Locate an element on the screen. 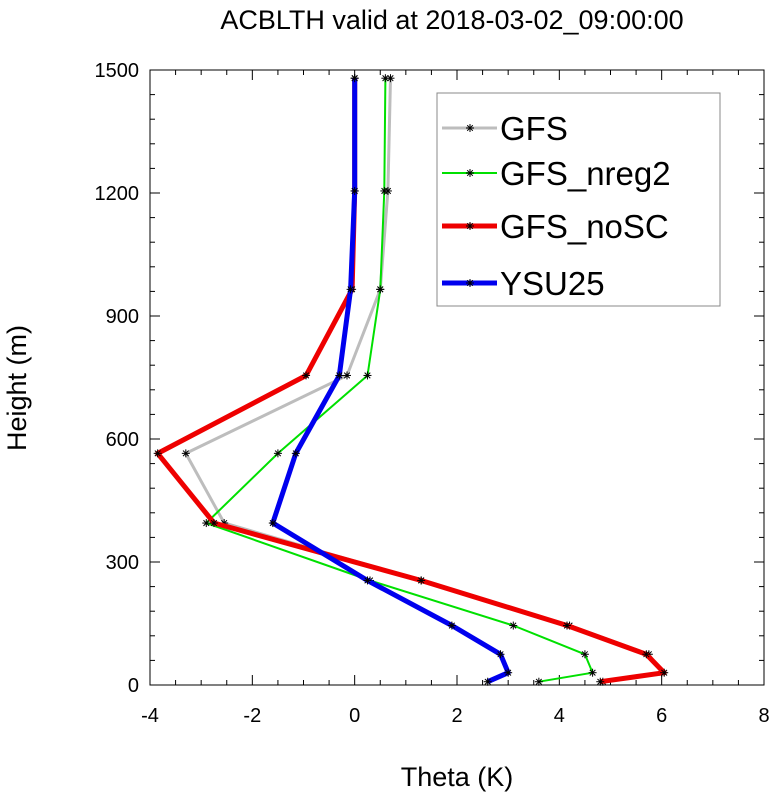 This screenshot has height=797, width=781. chart-title: ACBLTH valid at 2018-03-02_09:00:00 is located at coordinates (451, 20).